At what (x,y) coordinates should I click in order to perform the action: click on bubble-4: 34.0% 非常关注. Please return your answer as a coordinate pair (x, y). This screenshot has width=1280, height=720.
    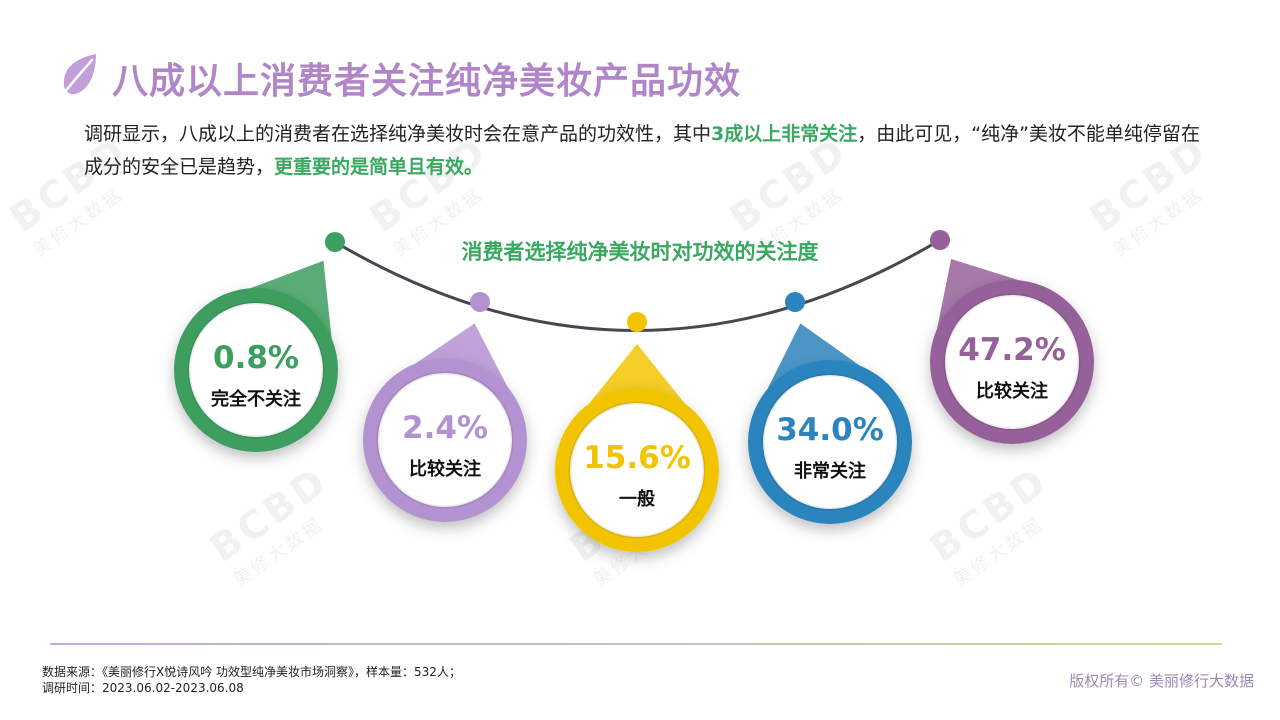
    Looking at the image, I should click on (830, 408).